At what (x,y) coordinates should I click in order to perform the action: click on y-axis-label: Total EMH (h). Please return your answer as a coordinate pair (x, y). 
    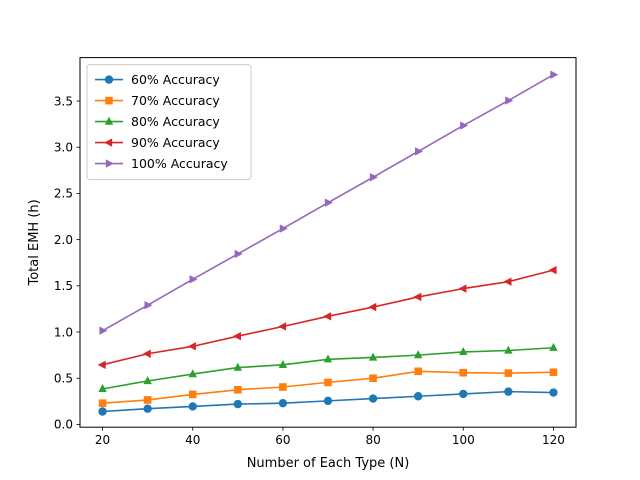
    Looking at the image, I should click on (34, 242).